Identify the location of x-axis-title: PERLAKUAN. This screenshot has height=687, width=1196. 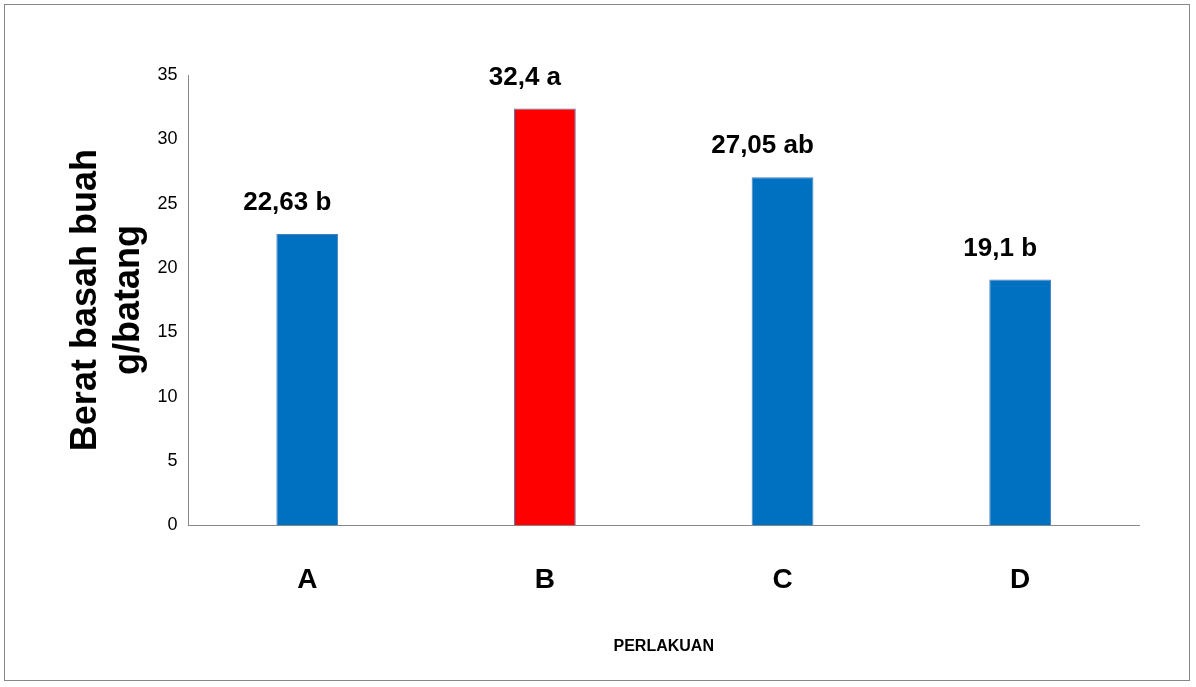
(663, 645).